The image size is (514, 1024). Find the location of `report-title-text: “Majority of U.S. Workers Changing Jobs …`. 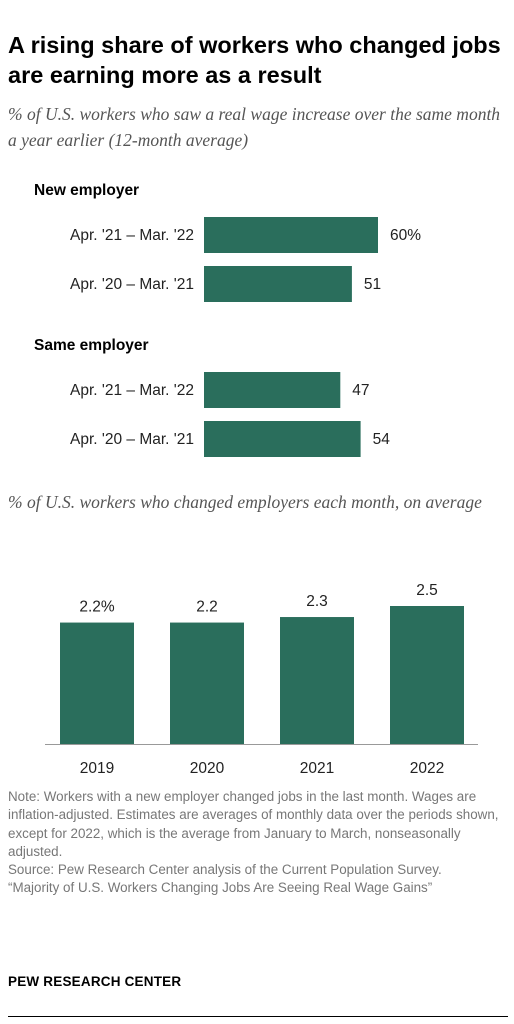

report-title-text: “Majority of U.S. Workers Changing Jobs … is located at coordinates (220, 888).